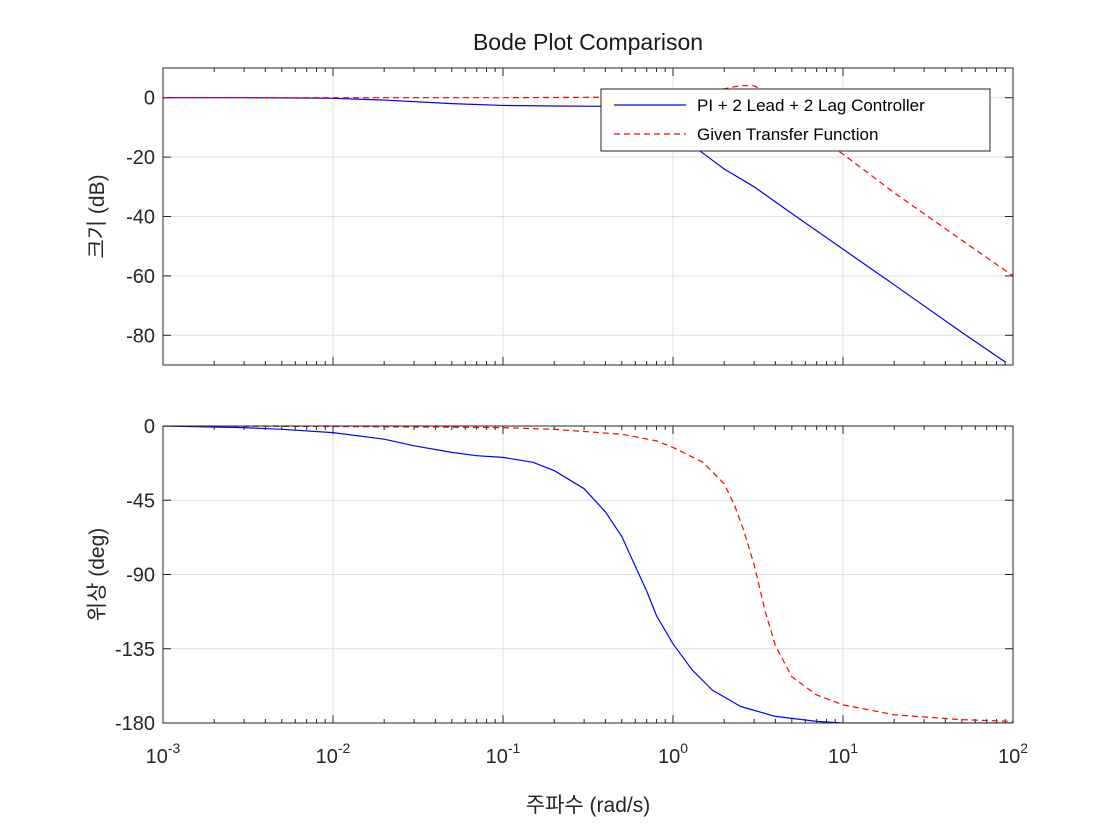 Image resolution: width=1120 pixels, height=840 pixels. Describe the element at coordinates (149, 99) in the screenshot. I see `magnitude-y-tick-label: 0` at that location.